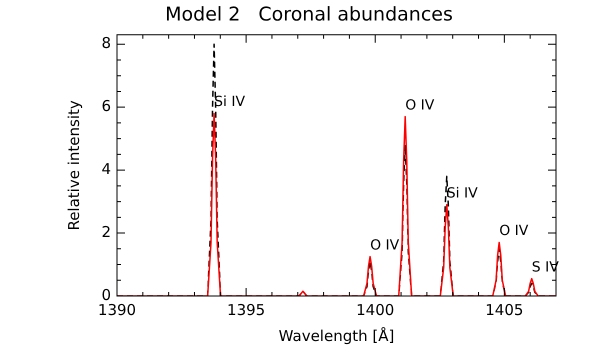 This screenshot has width=591, height=354. I want to click on y-tick-label: 2, so click(106, 231).